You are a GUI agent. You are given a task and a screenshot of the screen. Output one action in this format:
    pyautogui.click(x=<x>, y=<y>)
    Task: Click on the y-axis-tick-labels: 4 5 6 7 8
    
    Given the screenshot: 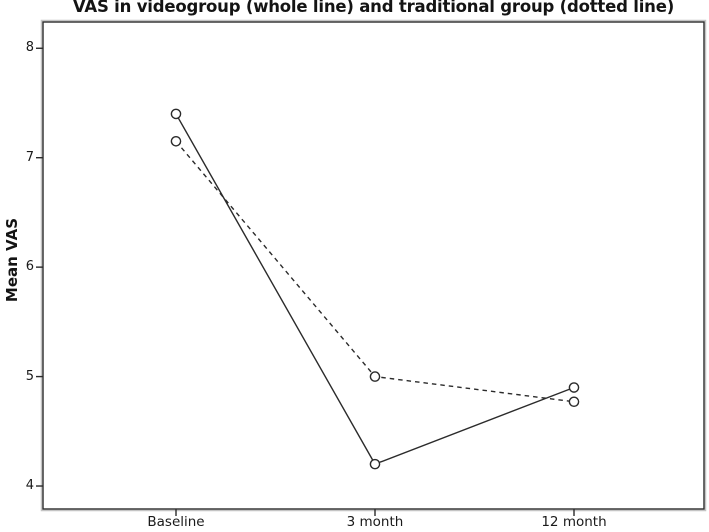 What is the action you would take?
    pyautogui.click(x=17, y=266)
    